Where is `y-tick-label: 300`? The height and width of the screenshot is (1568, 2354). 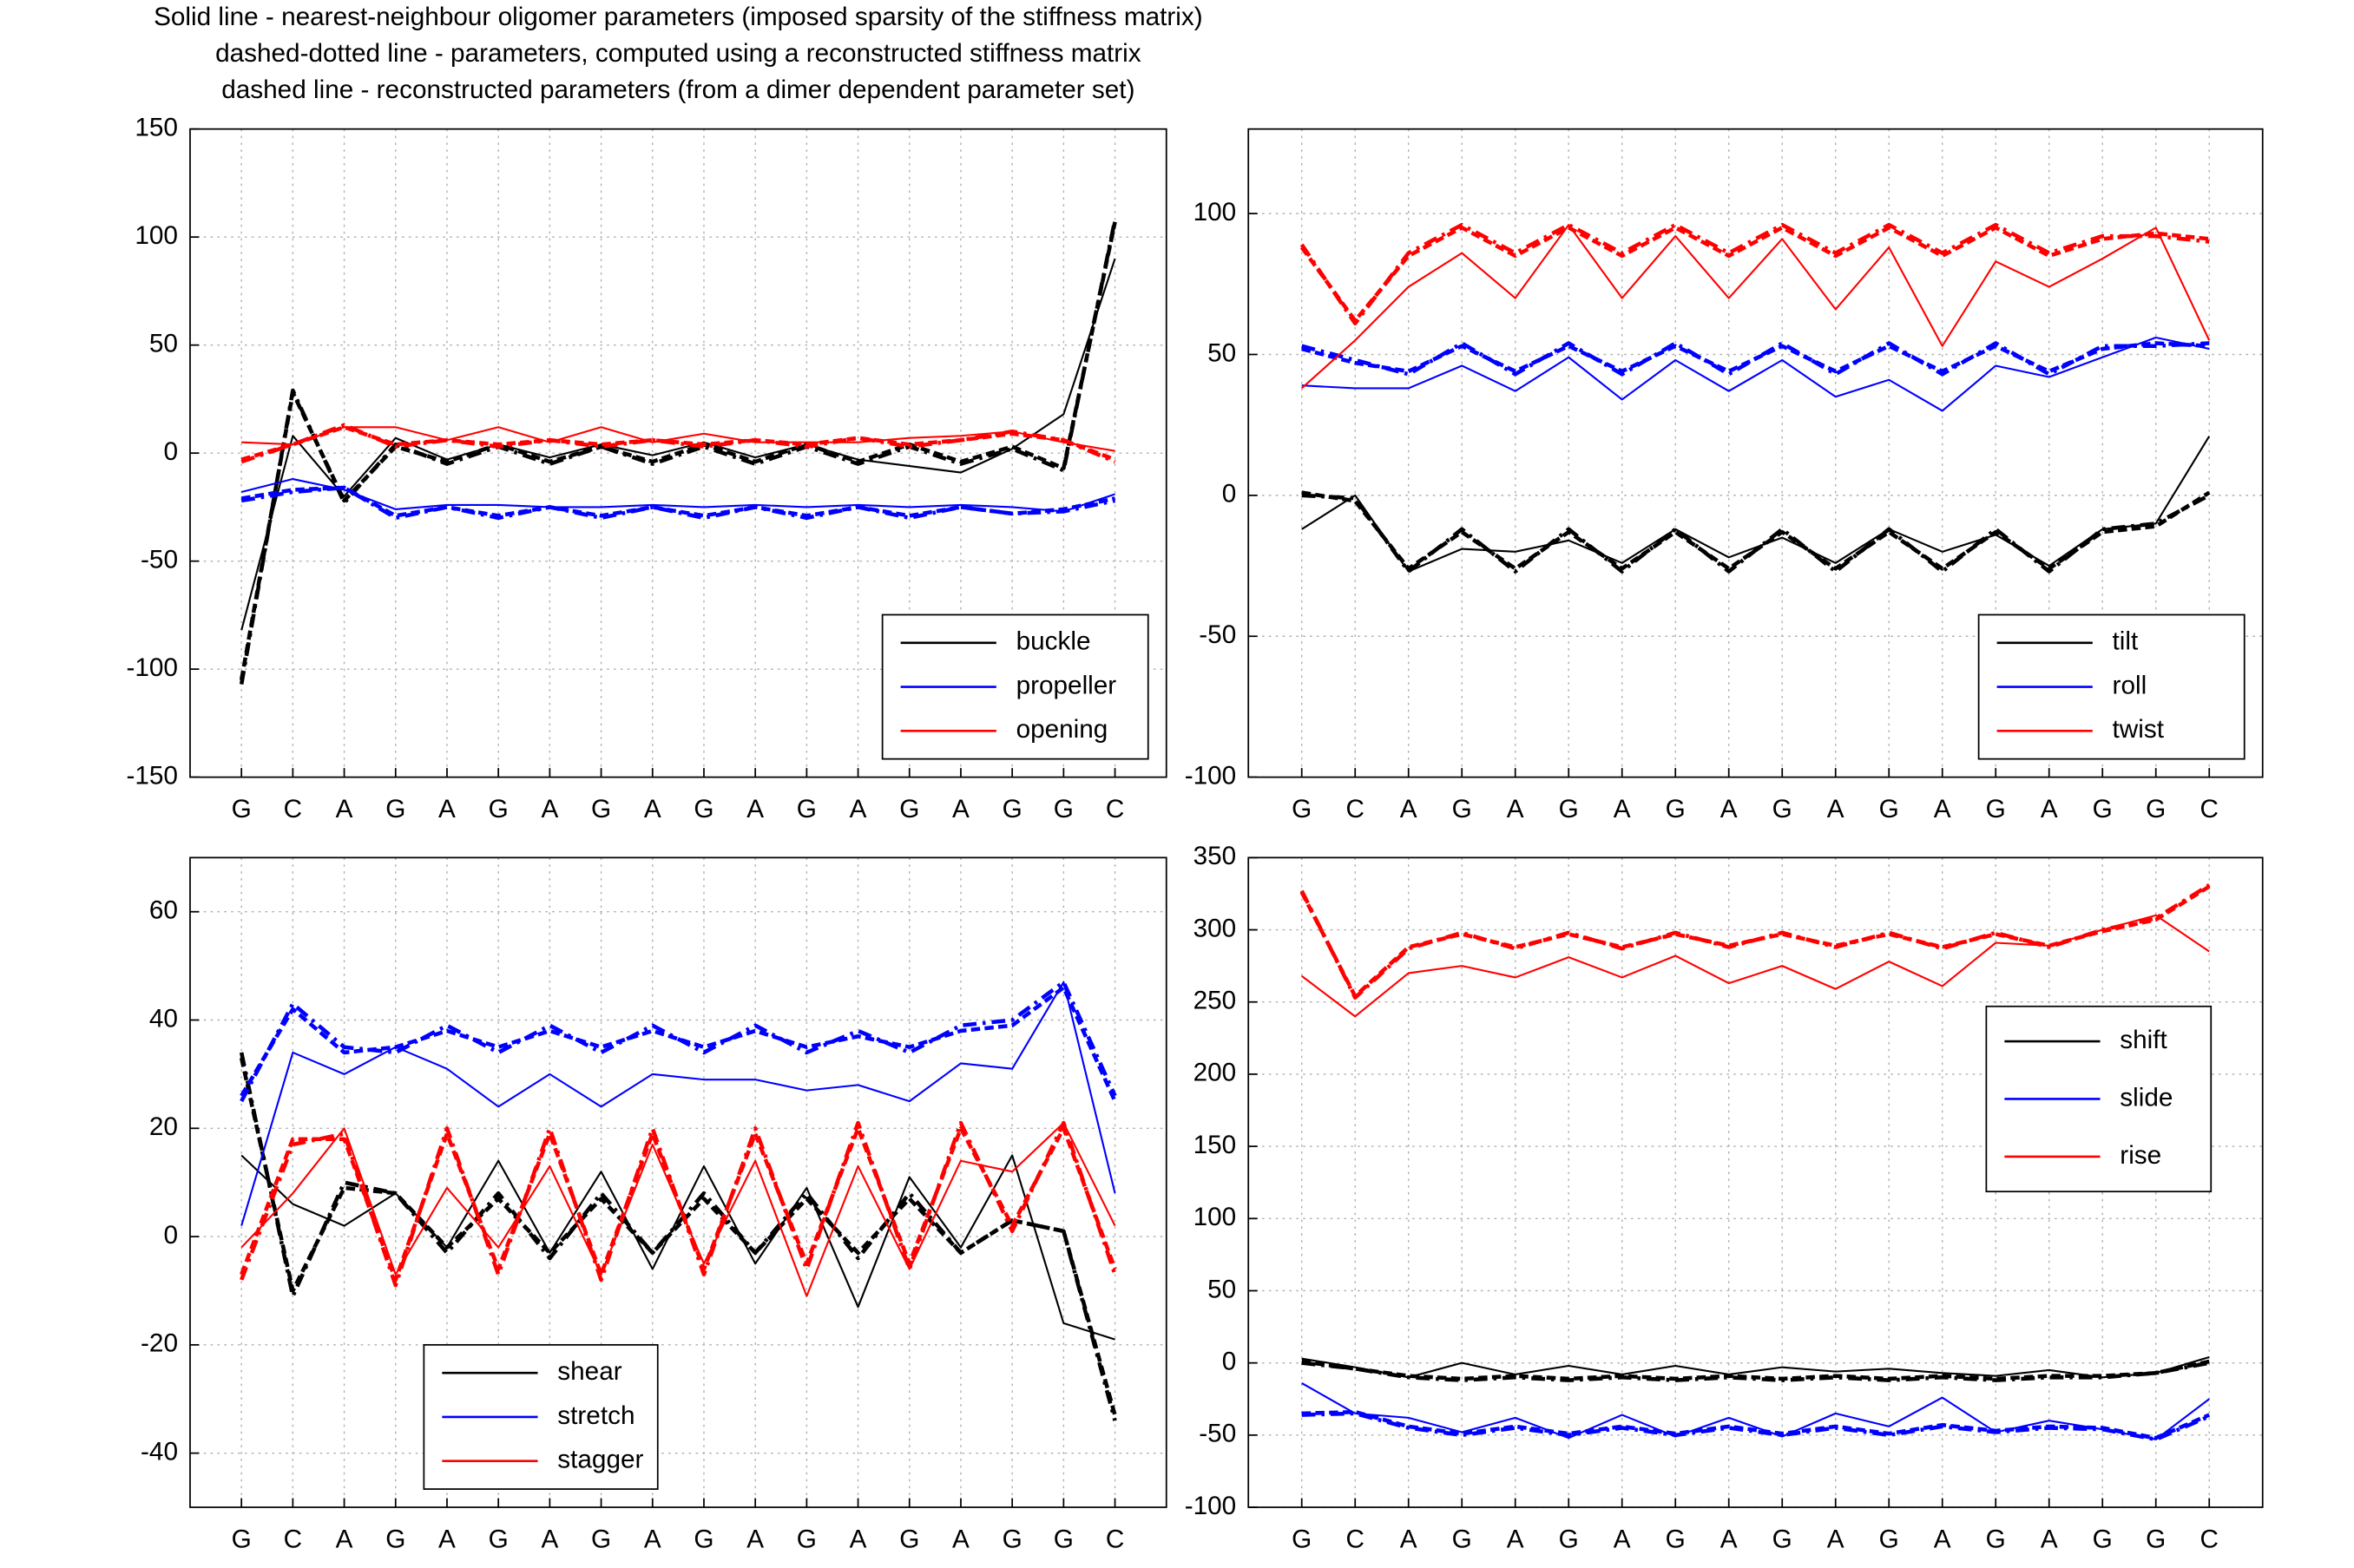 y-tick-label: 300 is located at coordinates (1215, 928).